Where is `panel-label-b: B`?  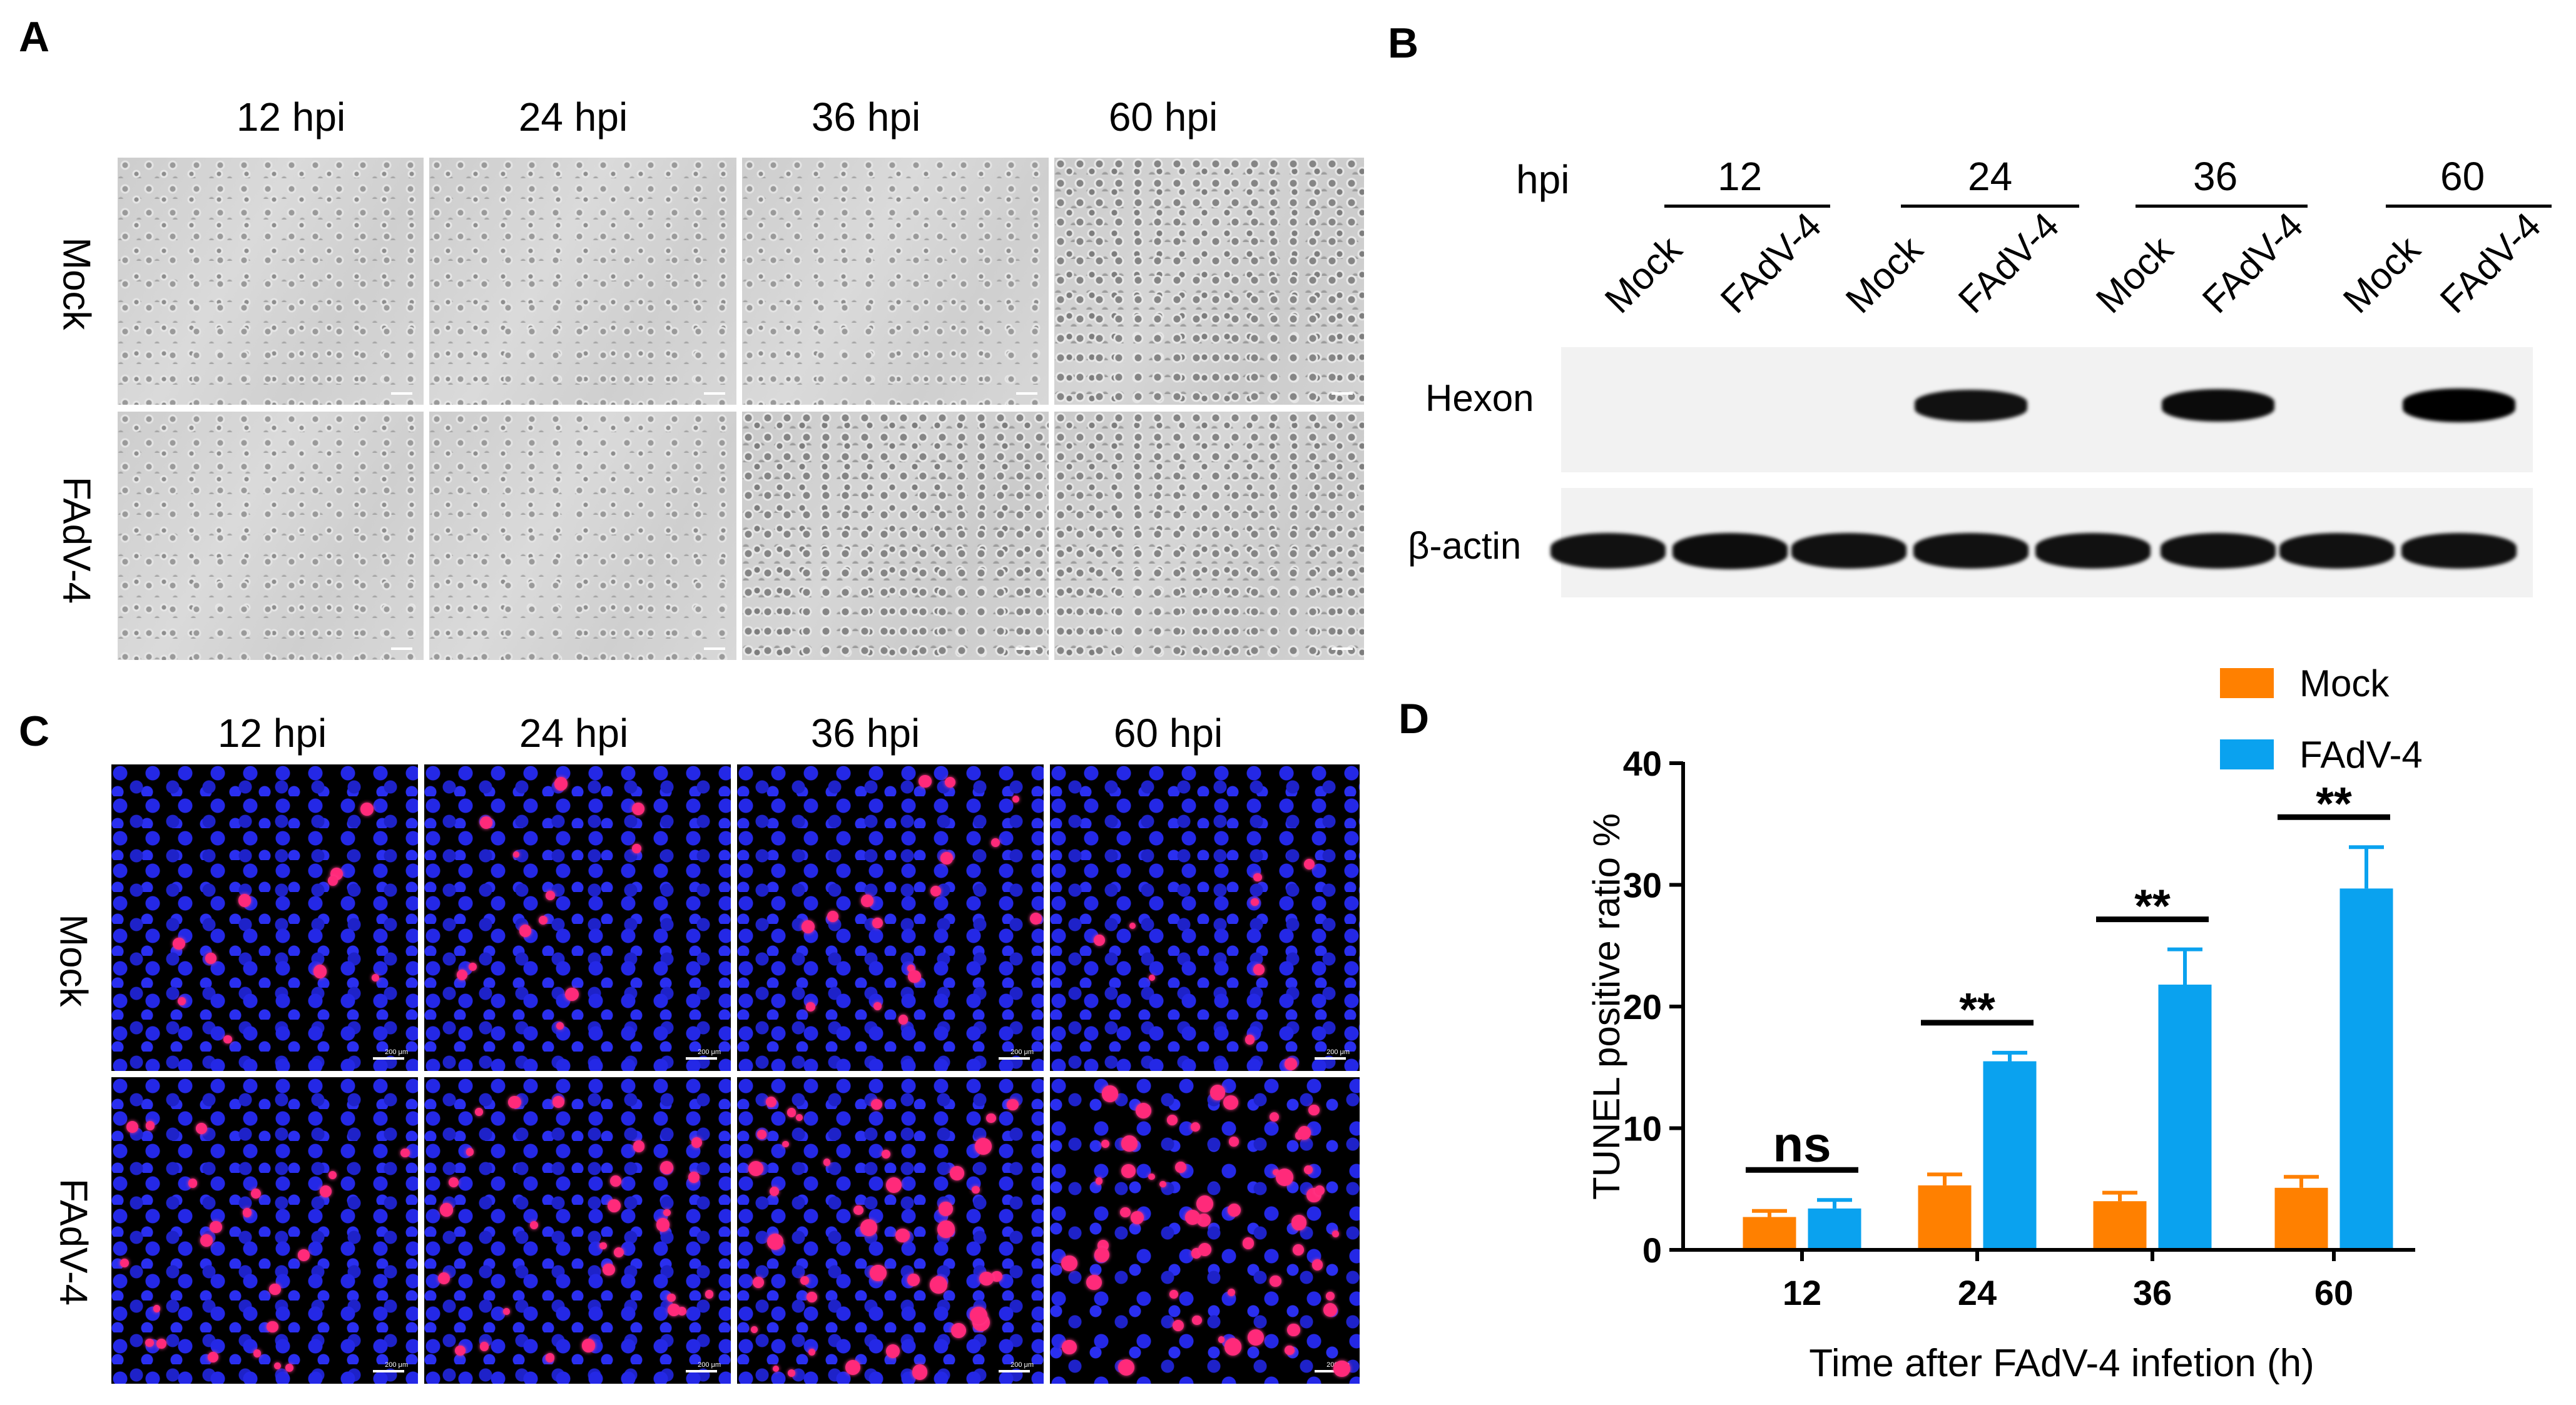 panel-label-b: B is located at coordinates (1403, 43).